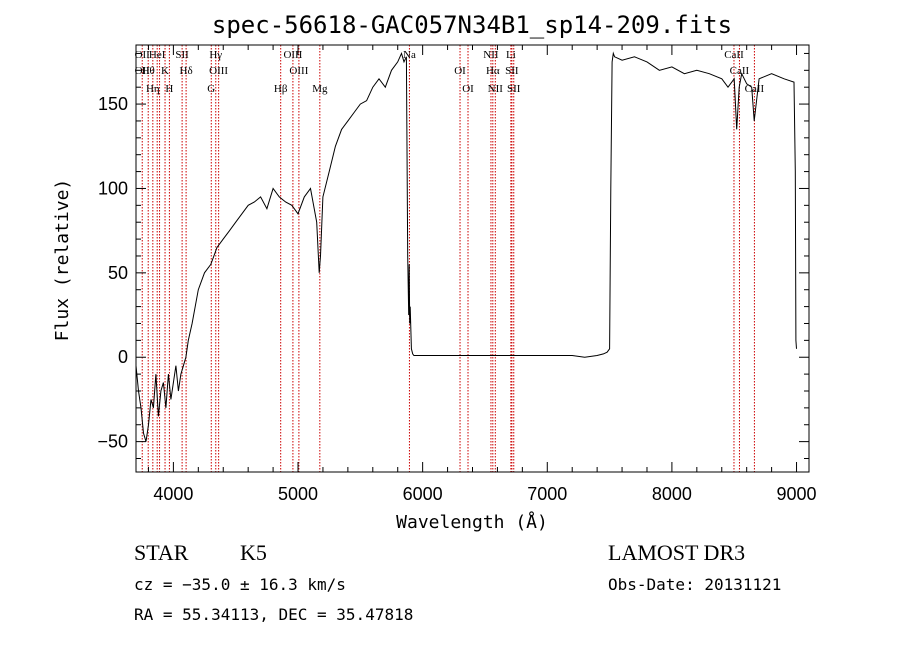 The height and width of the screenshot is (649, 900). I want to click on line-marker-label: K, so click(165, 71).